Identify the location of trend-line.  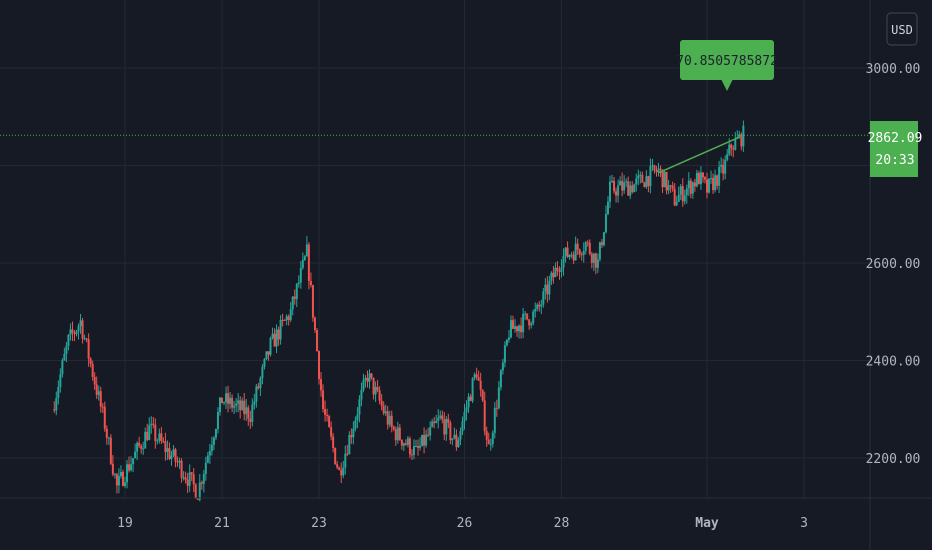
(699, 155).